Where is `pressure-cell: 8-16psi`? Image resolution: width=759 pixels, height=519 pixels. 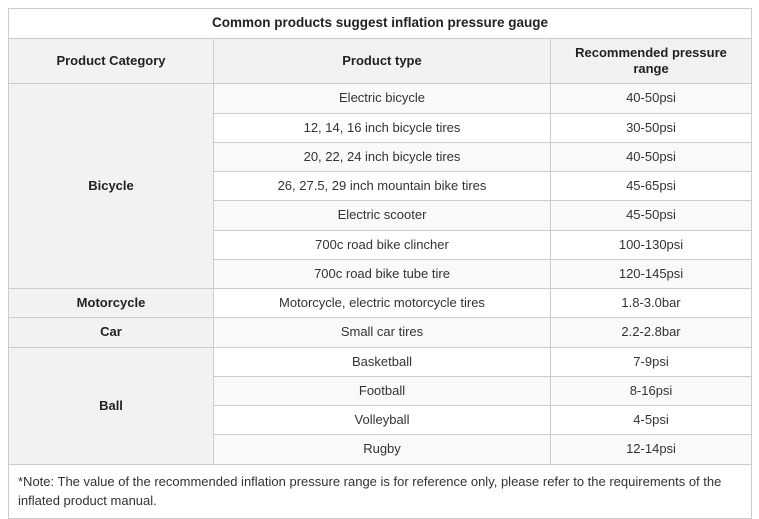
pressure-cell: 8-16psi is located at coordinates (651, 391).